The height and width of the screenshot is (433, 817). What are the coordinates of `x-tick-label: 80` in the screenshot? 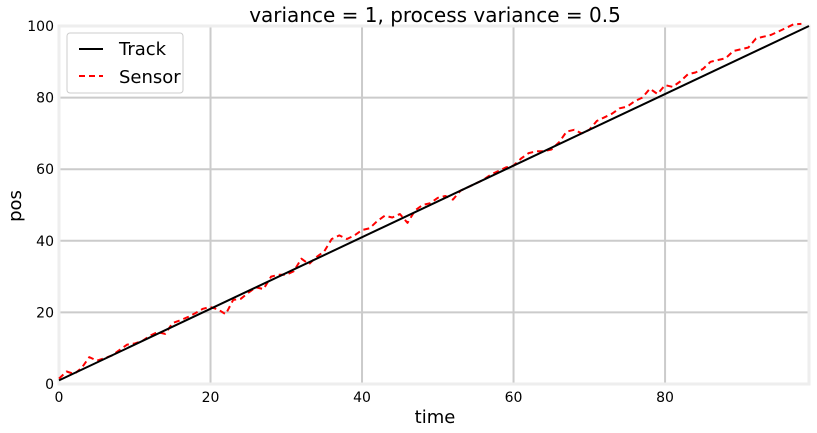 It's located at (665, 398).